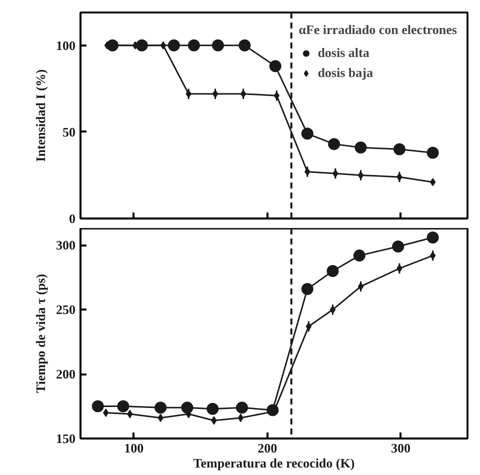 Image resolution: width=480 pixels, height=475 pixels. Describe the element at coordinates (377, 30) in the screenshot. I see `legend-title: αFe irradiado con electrones` at that location.